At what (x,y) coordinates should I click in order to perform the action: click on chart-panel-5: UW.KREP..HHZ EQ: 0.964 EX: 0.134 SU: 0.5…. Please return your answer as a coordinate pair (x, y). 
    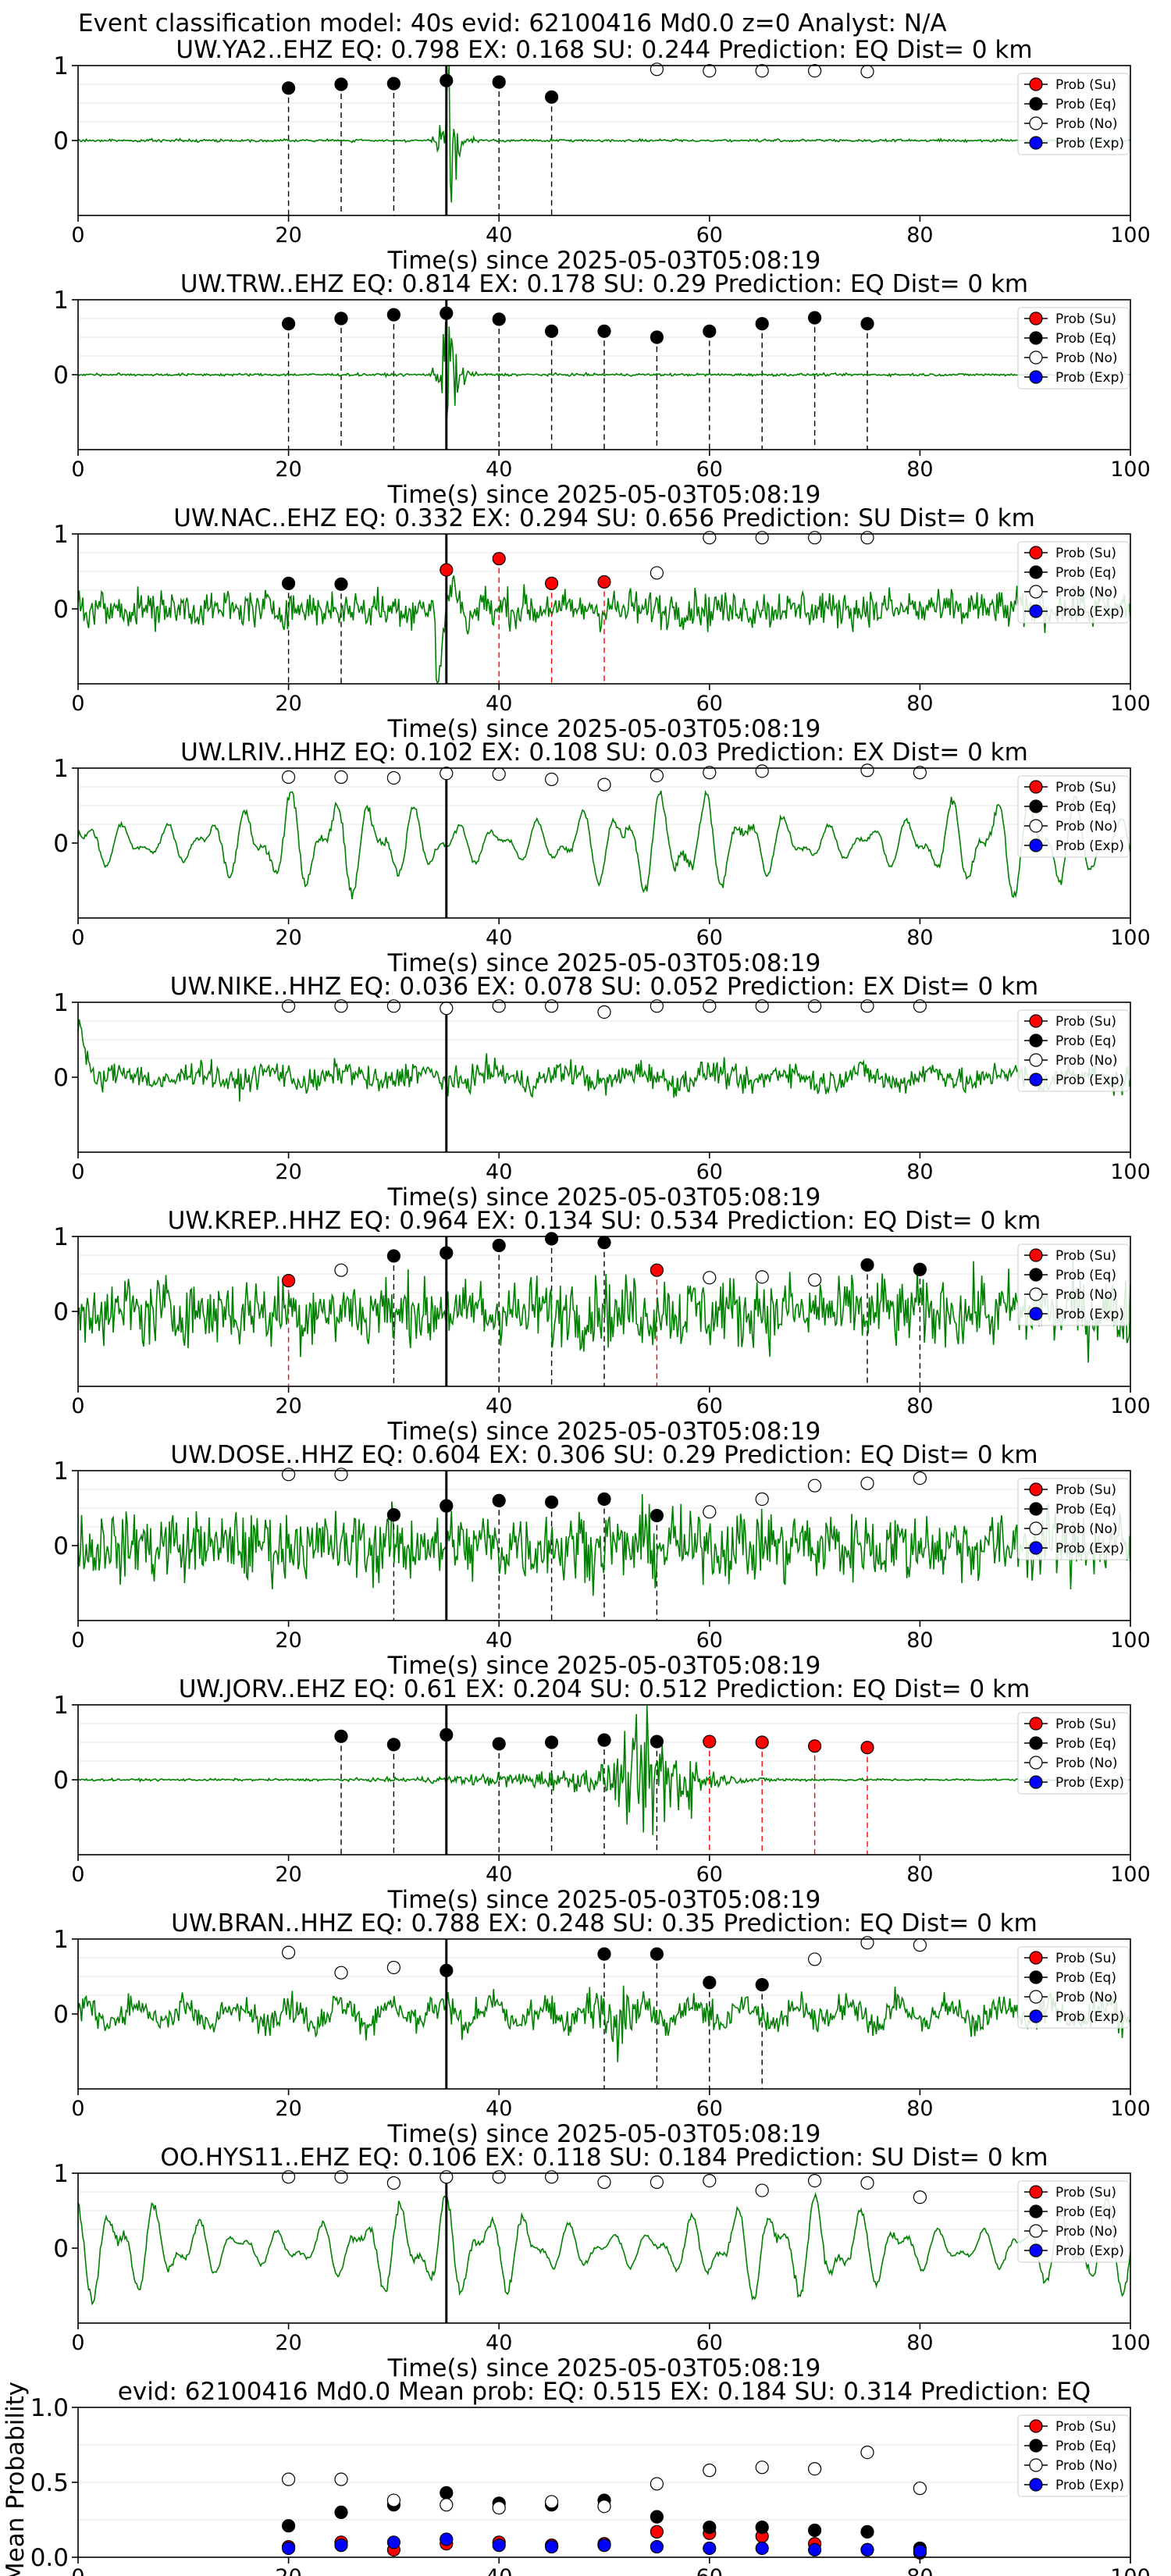
    Looking at the image, I should click on (602, 1326).